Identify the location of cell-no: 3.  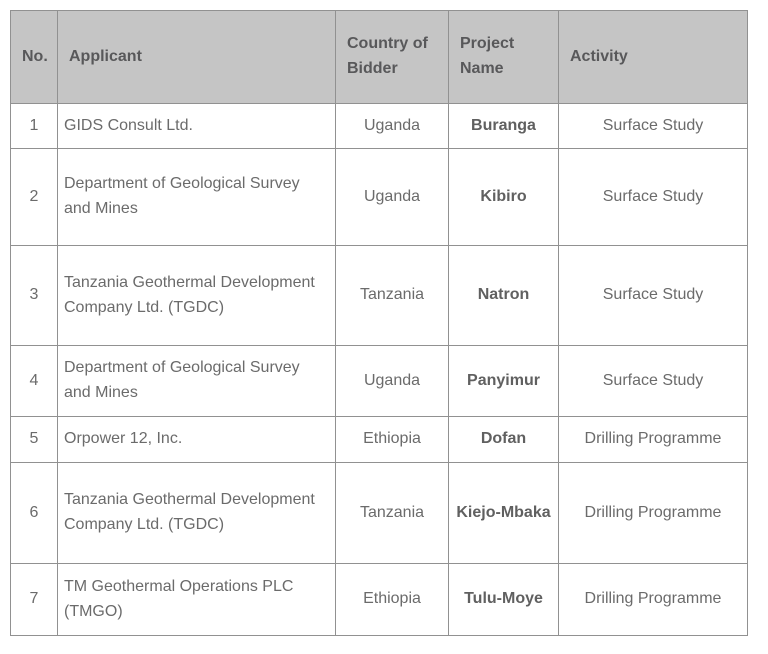
(34, 295).